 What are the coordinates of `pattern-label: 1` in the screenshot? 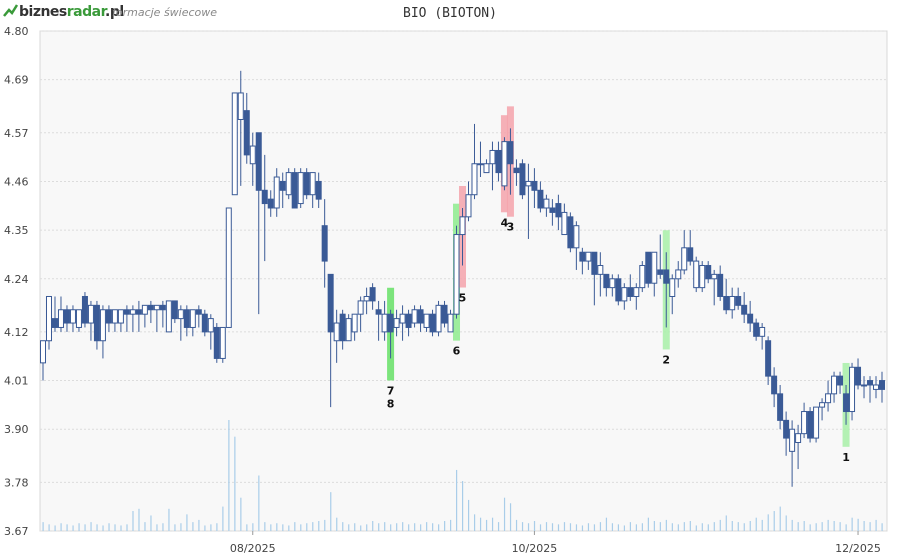 It's located at (846, 457).